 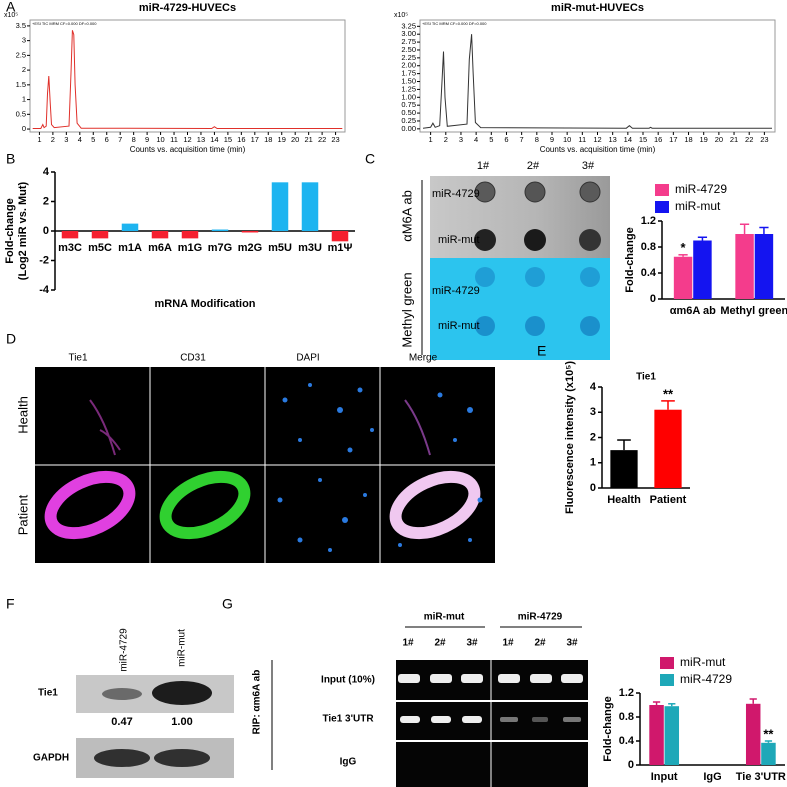 What do you see at coordinates (80, 139) in the screenshot?
I see `x-tick-label: 4` at bounding box center [80, 139].